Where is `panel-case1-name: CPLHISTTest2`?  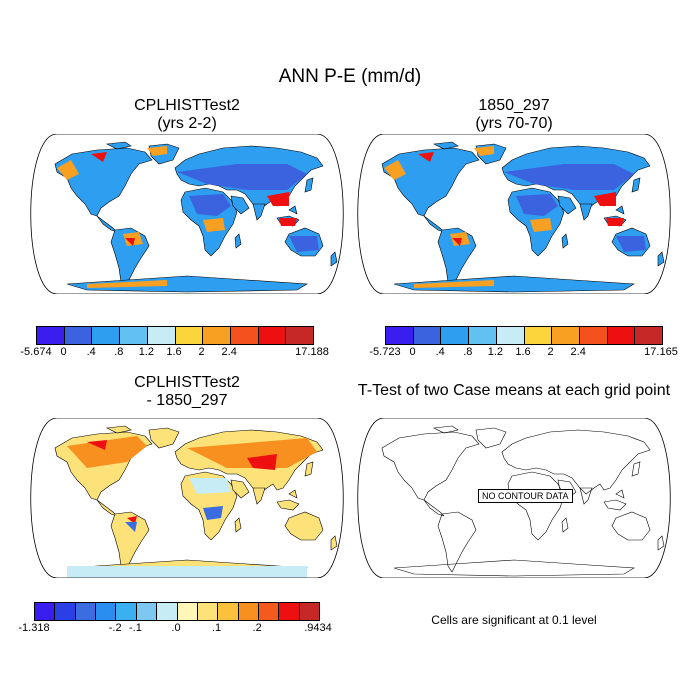 panel-case1-name: CPLHISTTest2 is located at coordinates (187, 105).